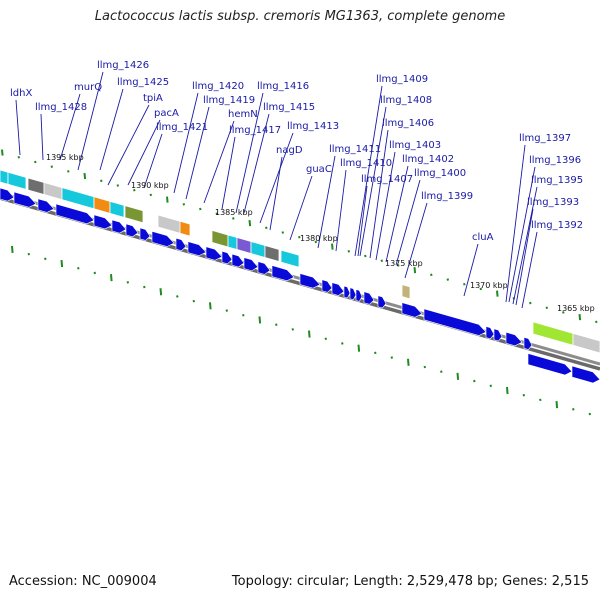 The height and width of the screenshot is (600, 600). Describe the element at coordinates (319, 238) in the screenshot. I see `kbp-marker-label: 1380 kbp` at that location.